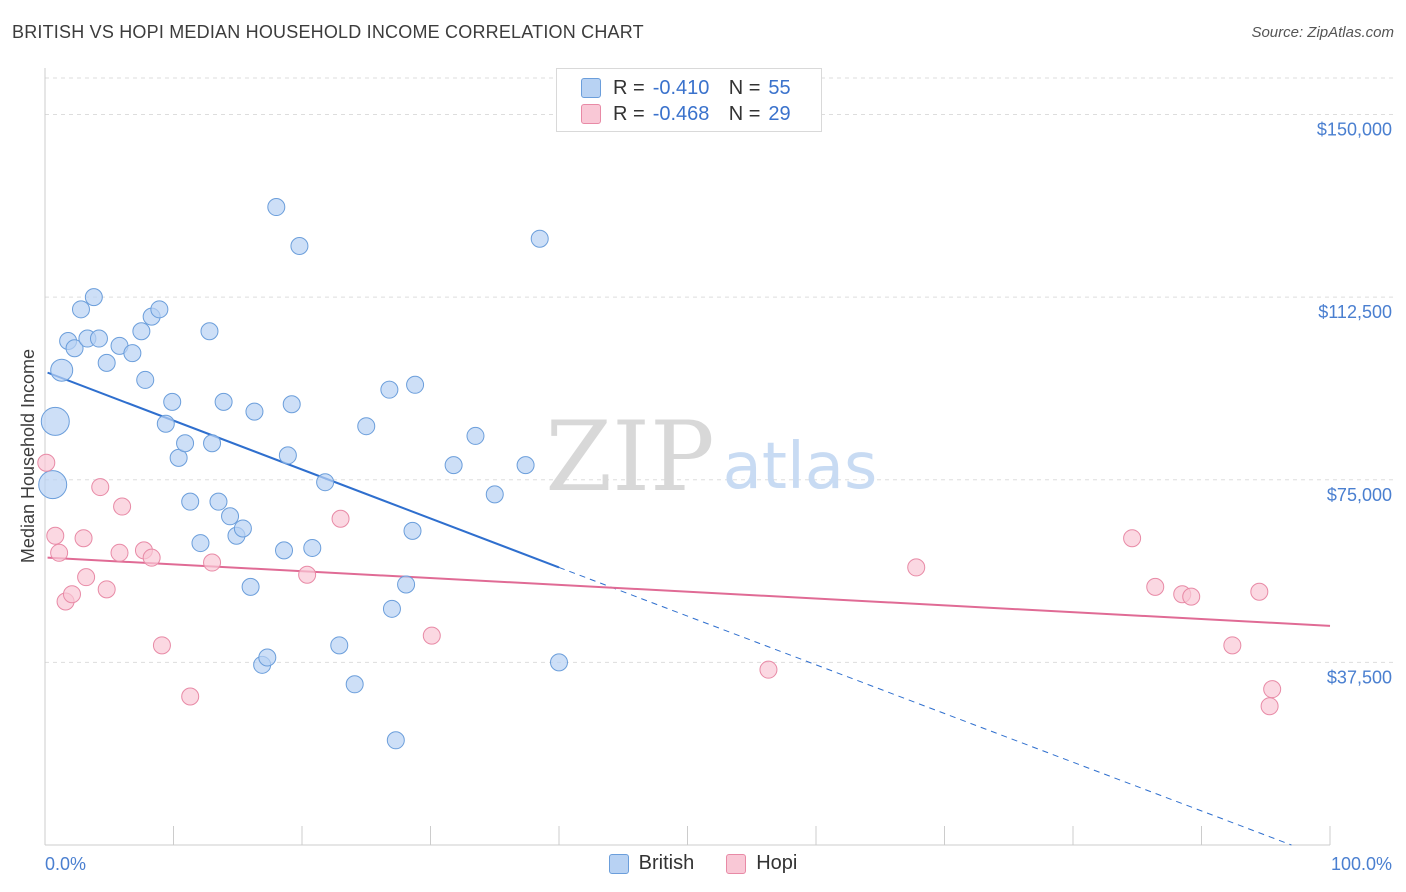 Image resolution: width=1406 pixels, height=892 pixels. Describe the element at coordinates (1361, 864) in the screenshot. I see `x-tick-label: 100.0%` at that location.